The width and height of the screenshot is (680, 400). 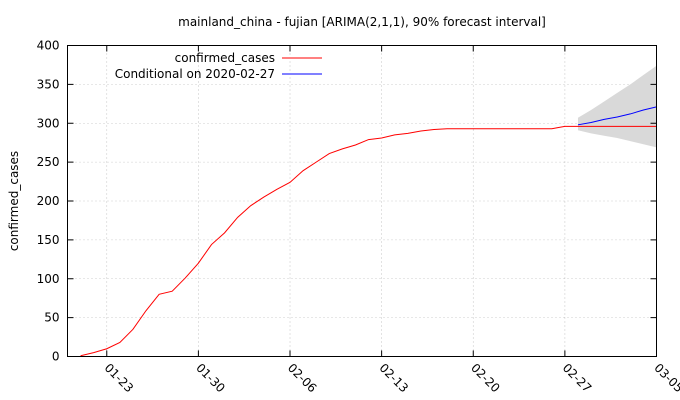 I want to click on x-tick-label: 02-27, so click(x=577, y=378).